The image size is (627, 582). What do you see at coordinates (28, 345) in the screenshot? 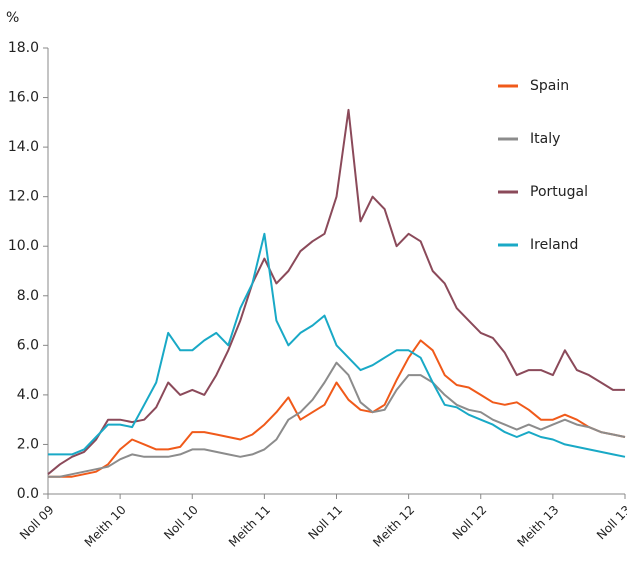
I see `y-tick-label: 6.0` at bounding box center [28, 345].